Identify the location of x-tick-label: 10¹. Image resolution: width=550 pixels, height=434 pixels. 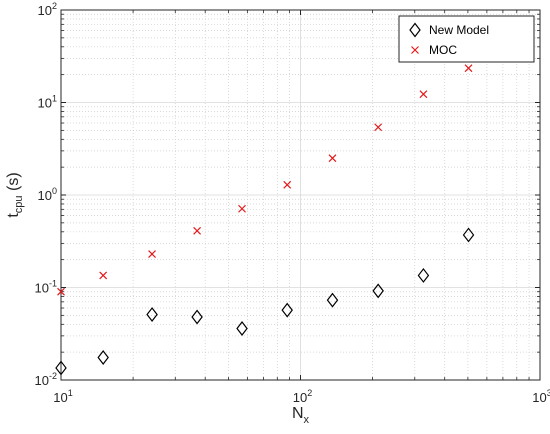
(62, 396).